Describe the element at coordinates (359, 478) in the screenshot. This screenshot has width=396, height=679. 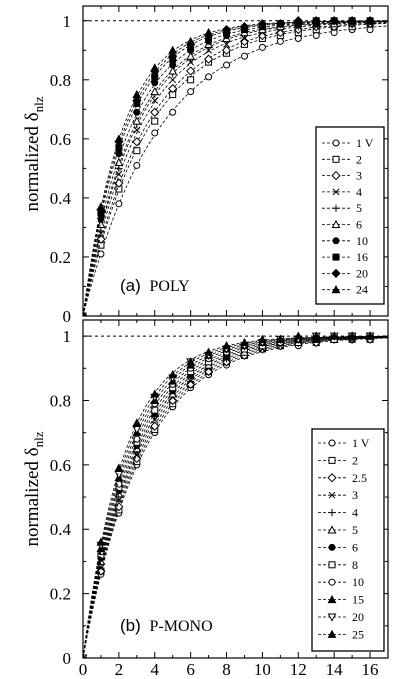
I see `legend-label: 2.5` at that location.